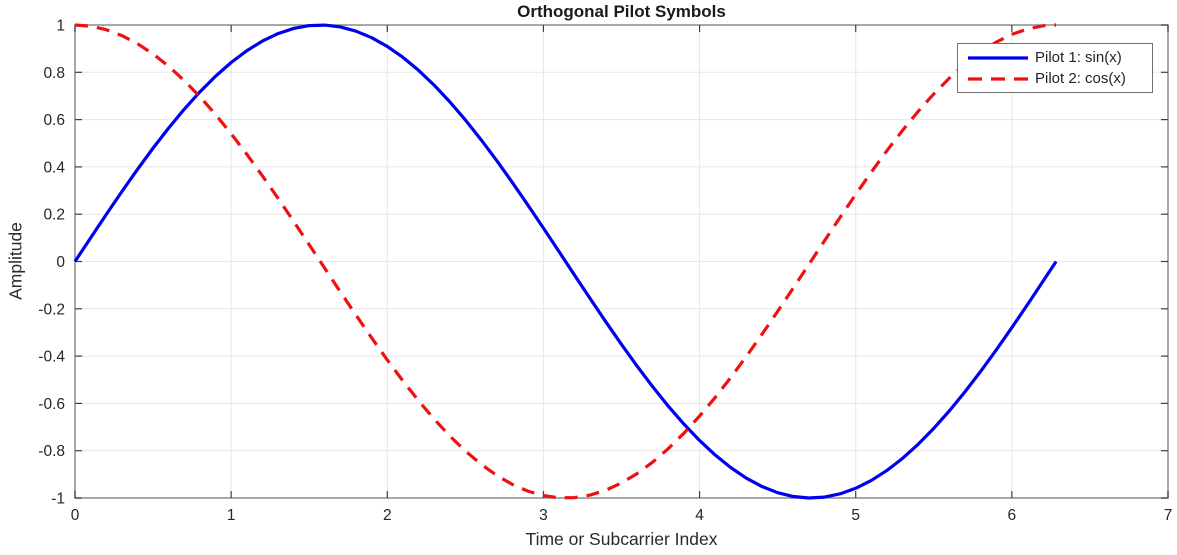  I want to click on legend-item-cos: Pilot 2: cos(x), so click(1056, 78).